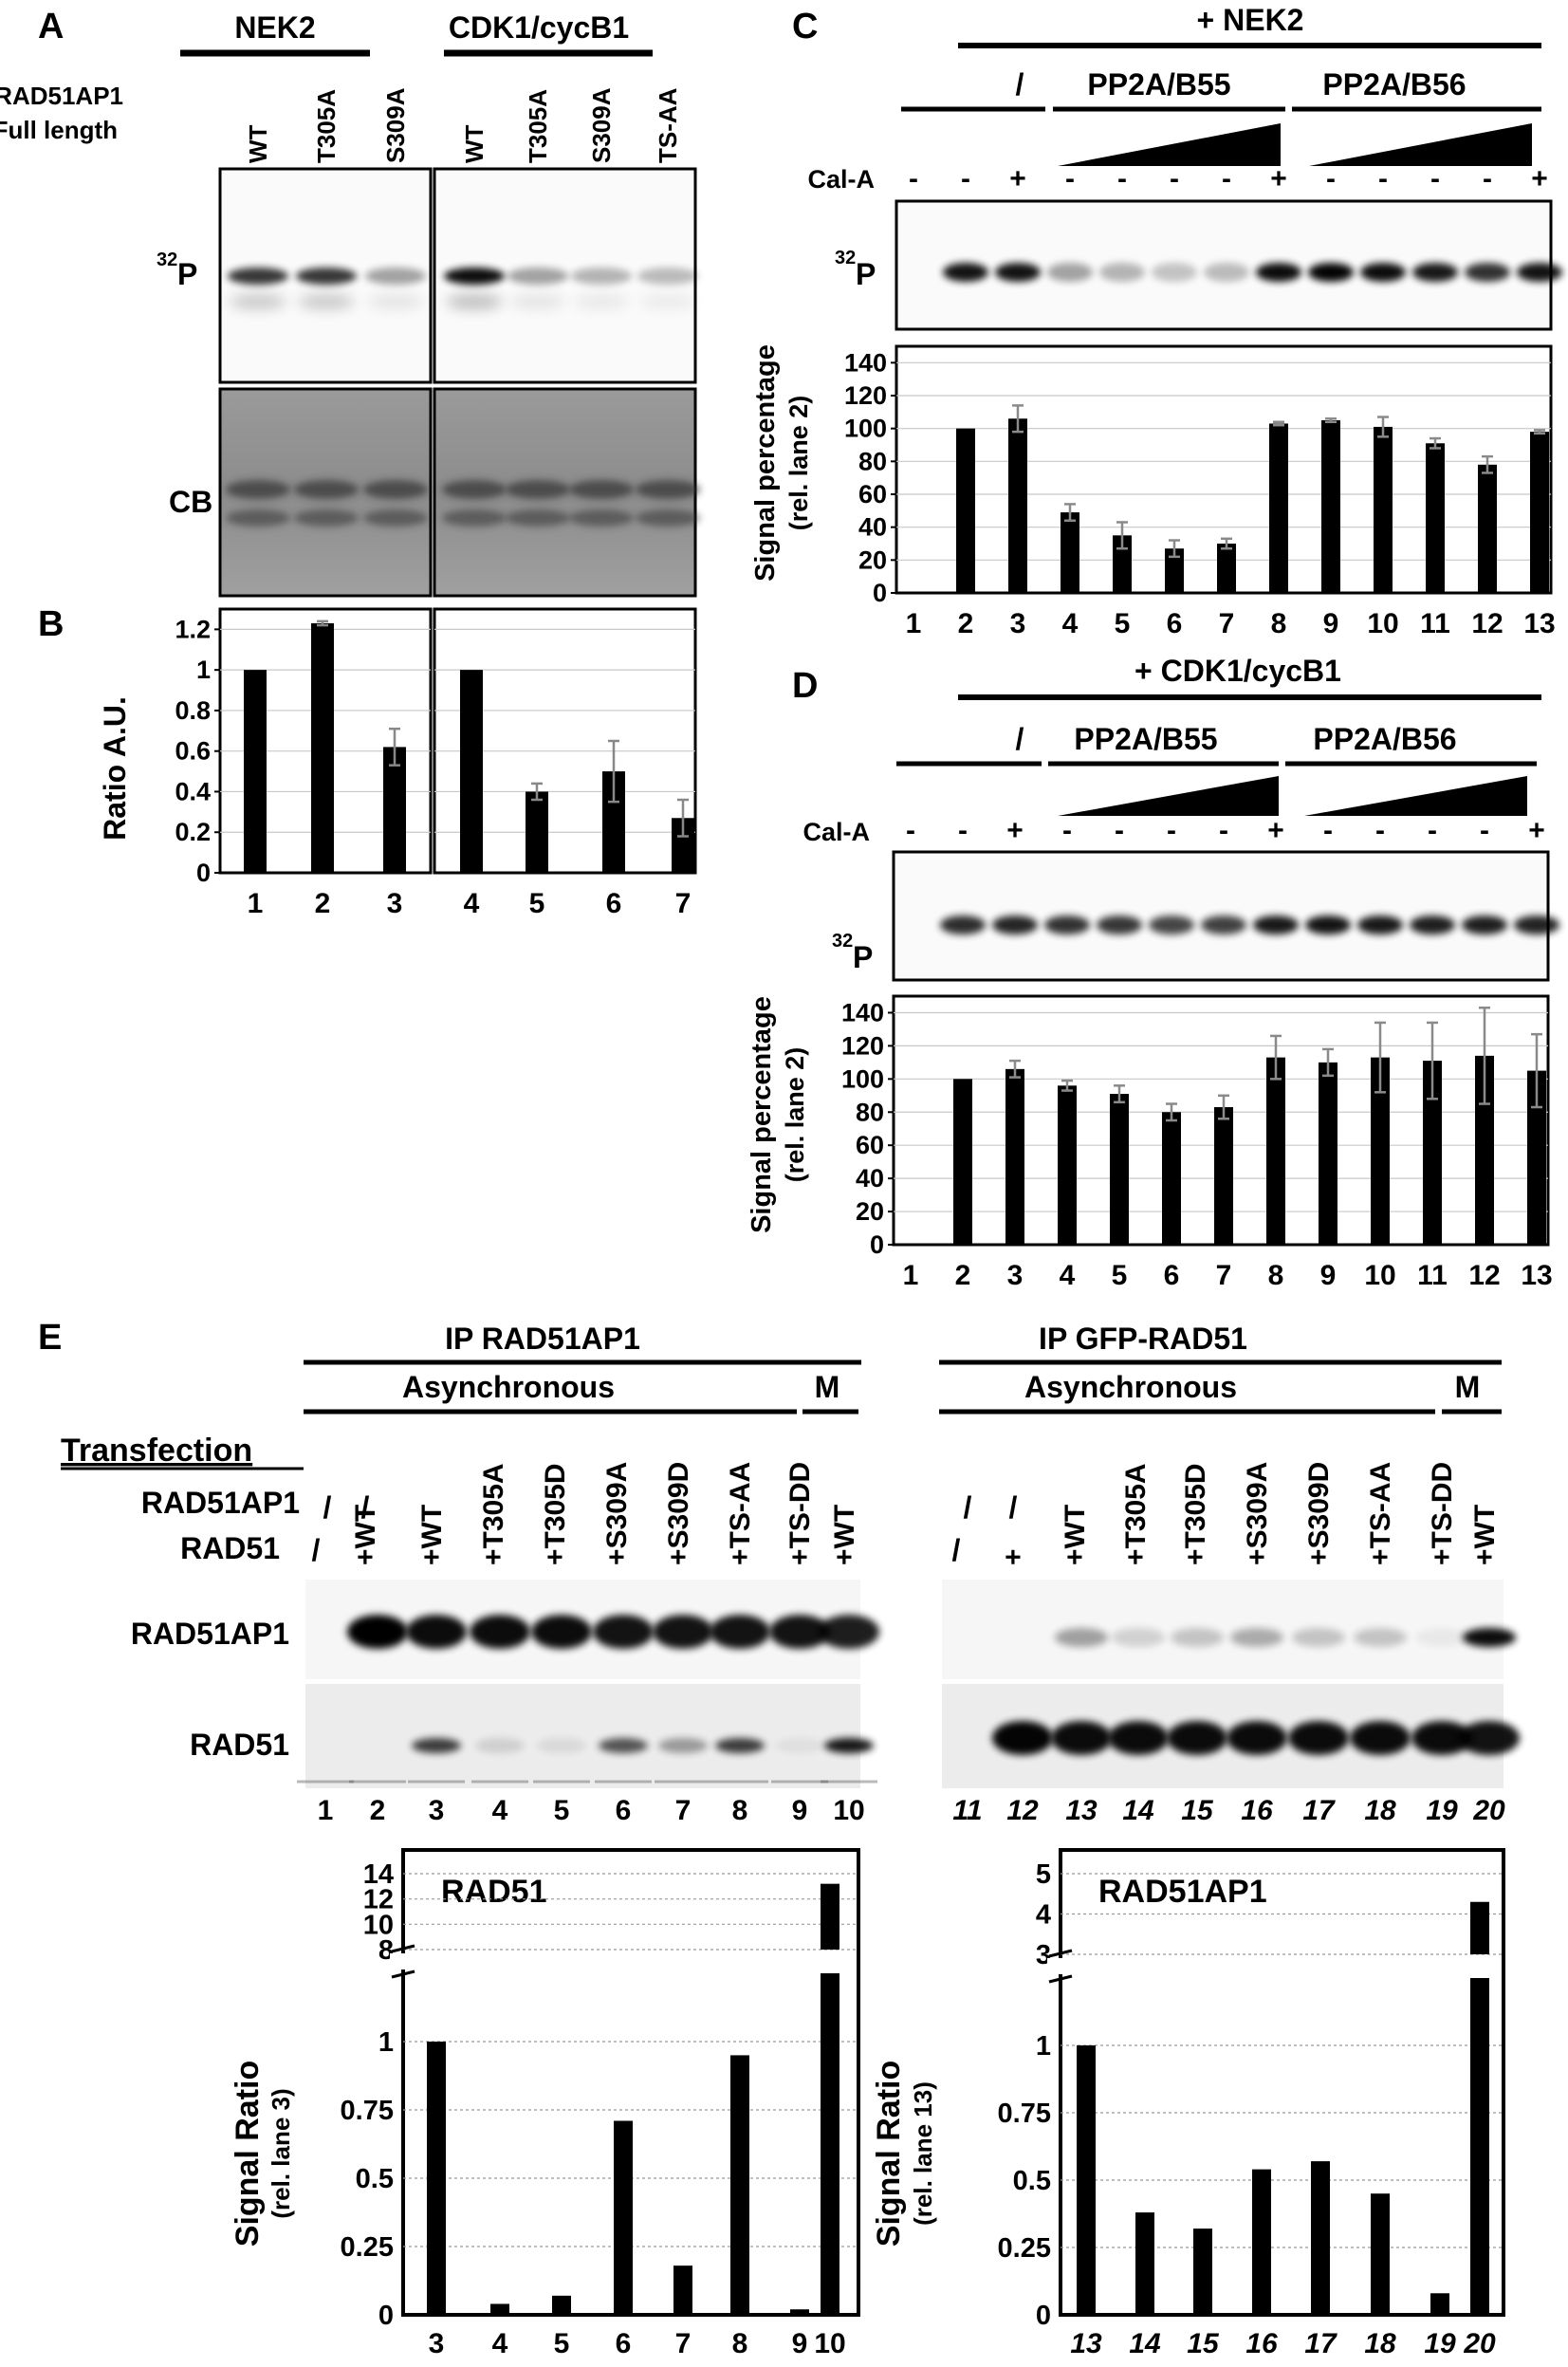 The width and height of the screenshot is (1568, 2367). Describe the element at coordinates (1257, 1810) in the screenshot. I see `lane-number: 16` at that location.